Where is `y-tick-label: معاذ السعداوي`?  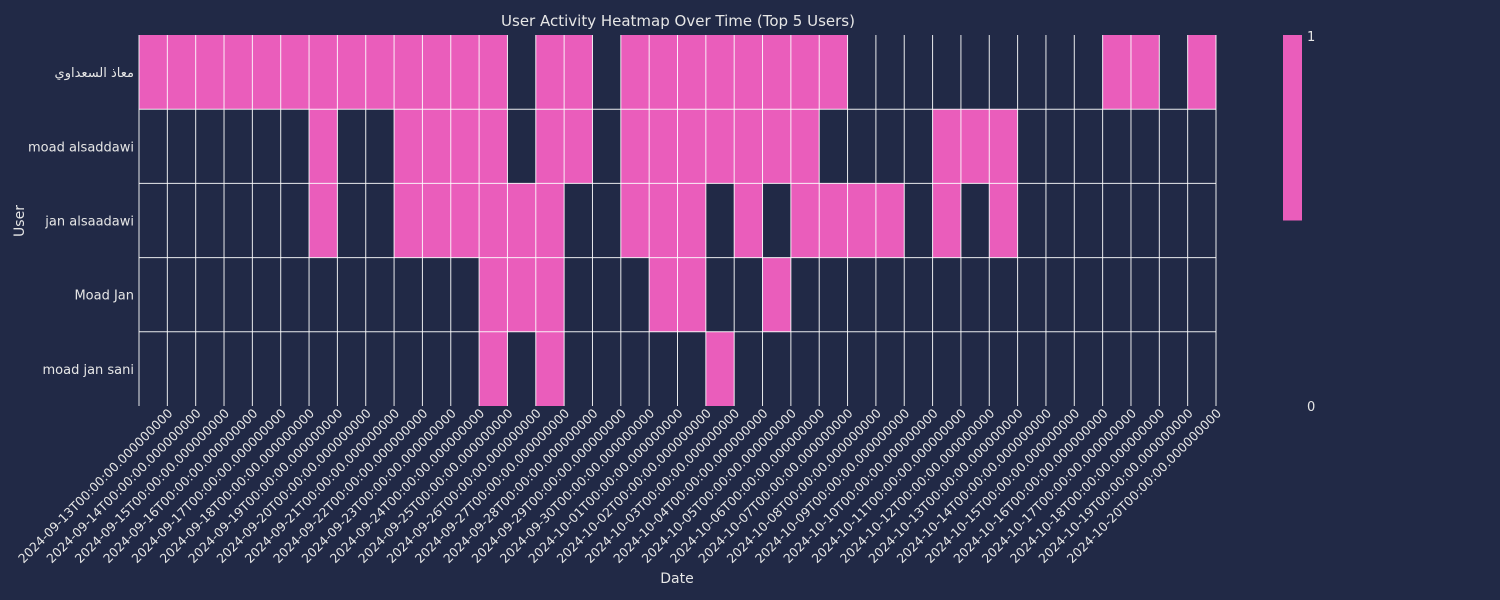 y-tick-label: معاذ السعداوي is located at coordinates (94, 73).